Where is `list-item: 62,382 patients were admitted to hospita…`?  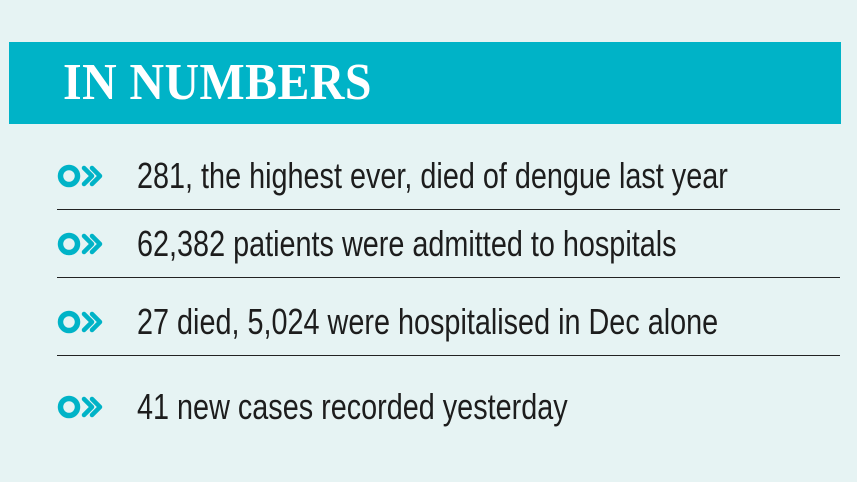
list-item: 62,382 patients were admitted to hospita… is located at coordinates (448, 244).